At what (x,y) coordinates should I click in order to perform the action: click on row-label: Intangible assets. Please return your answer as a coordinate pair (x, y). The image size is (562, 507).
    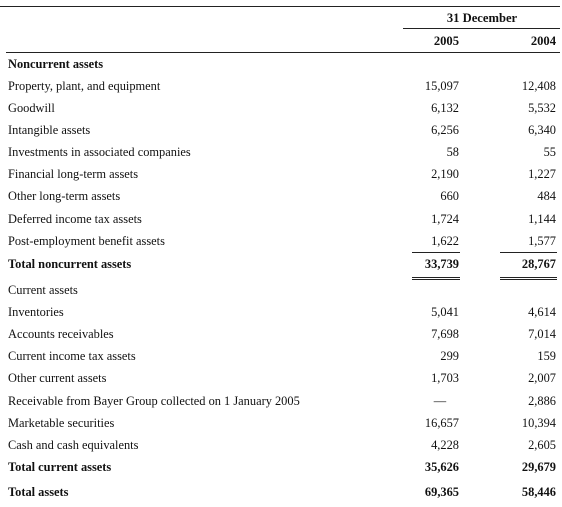
    Looking at the image, I should click on (49, 130).